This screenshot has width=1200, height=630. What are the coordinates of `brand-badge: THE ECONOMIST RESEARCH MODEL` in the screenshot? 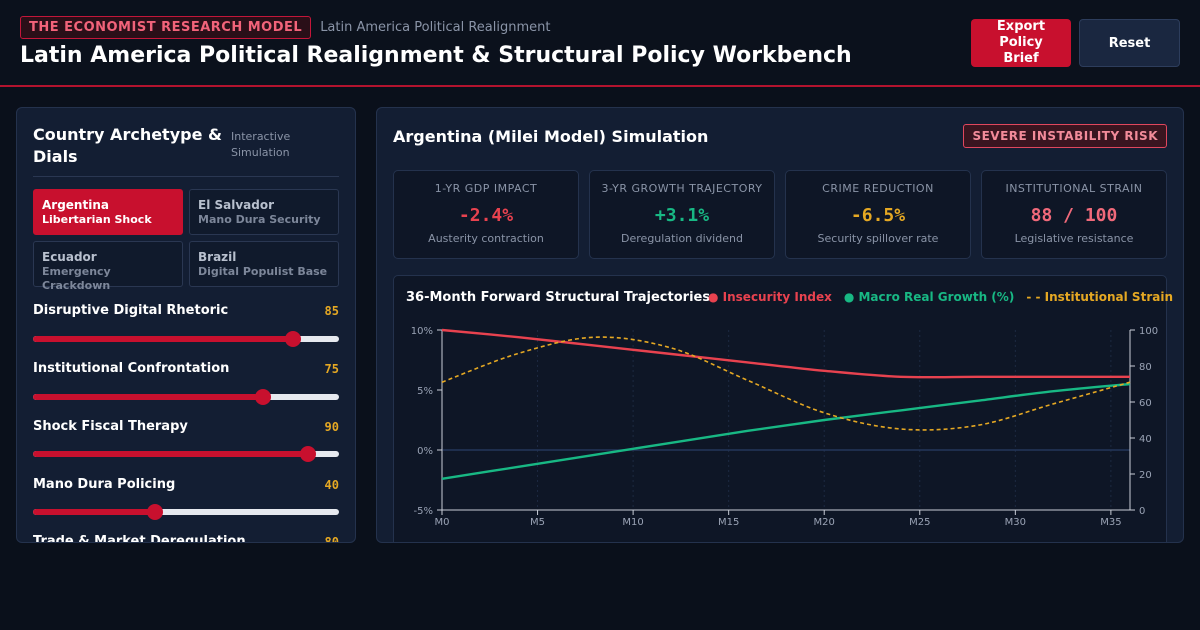 It's located at (166, 27).